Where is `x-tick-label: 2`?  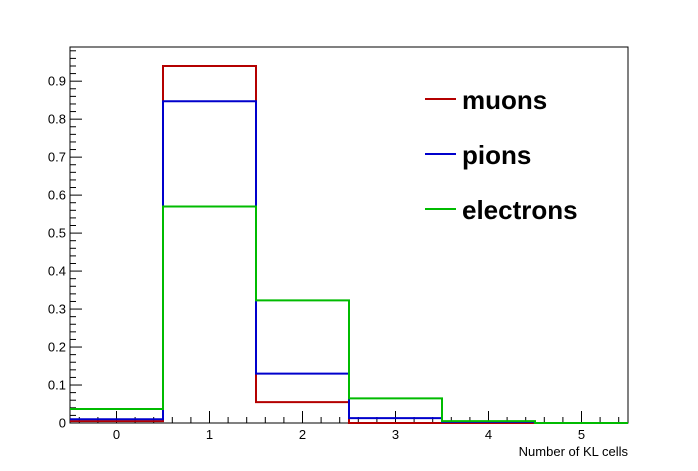 x-tick-label: 2 is located at coordinates (302, 434).